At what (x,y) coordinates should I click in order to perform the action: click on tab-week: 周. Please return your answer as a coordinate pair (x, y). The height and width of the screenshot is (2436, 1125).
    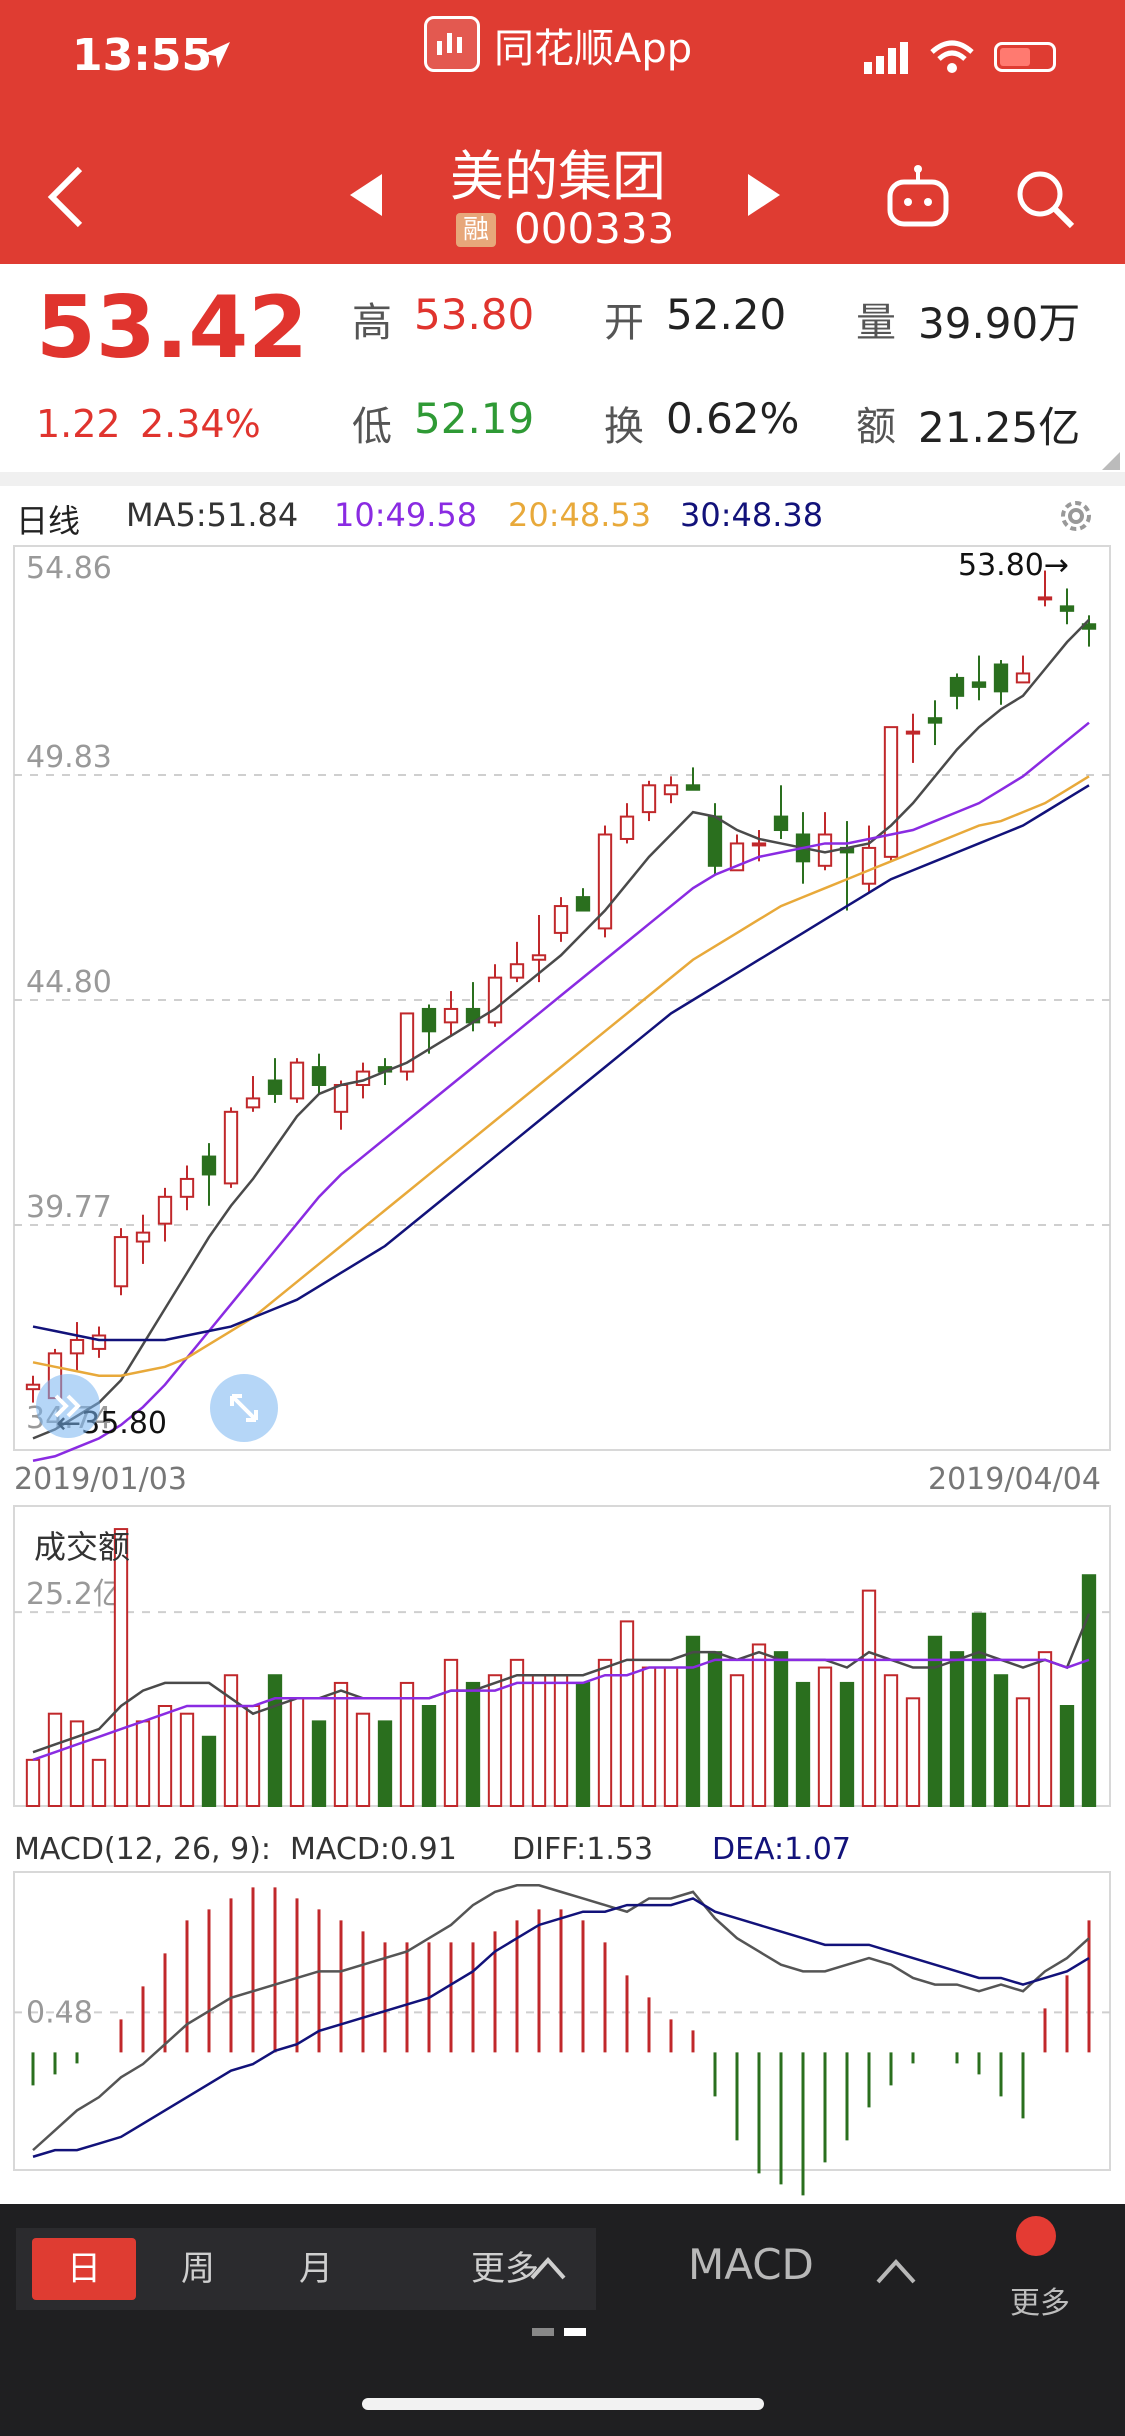
    Looking at the image, I should click on (198, 2269).